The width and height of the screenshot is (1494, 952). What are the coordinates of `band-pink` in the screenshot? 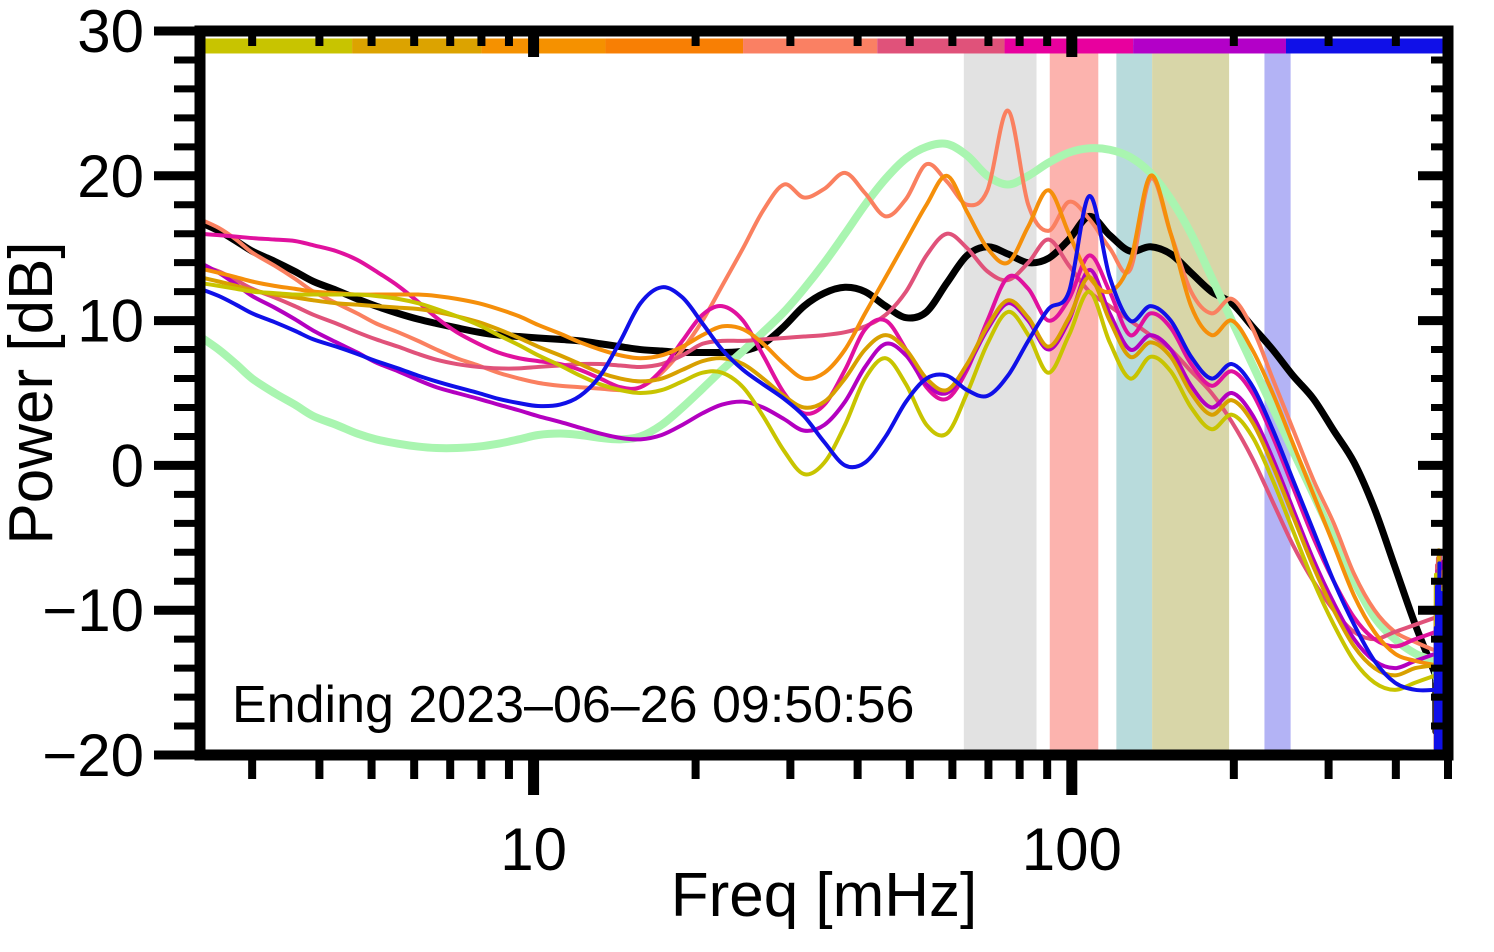 It's located at (1074, 400).